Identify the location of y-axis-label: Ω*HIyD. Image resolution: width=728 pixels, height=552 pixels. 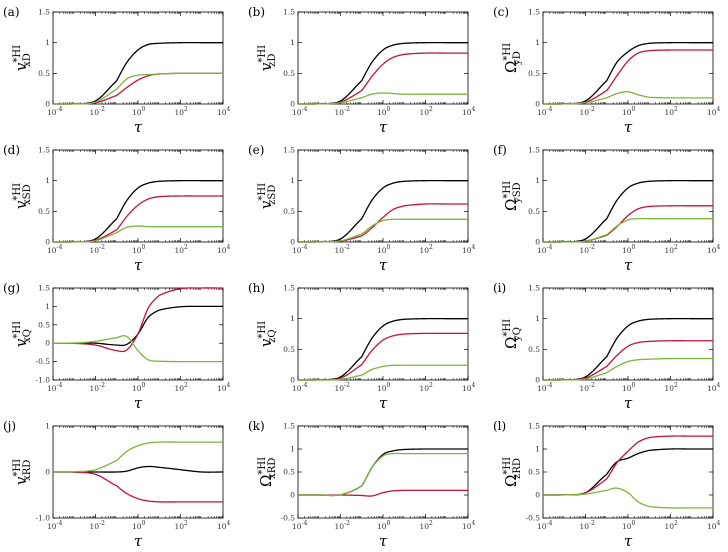
(512, 58).